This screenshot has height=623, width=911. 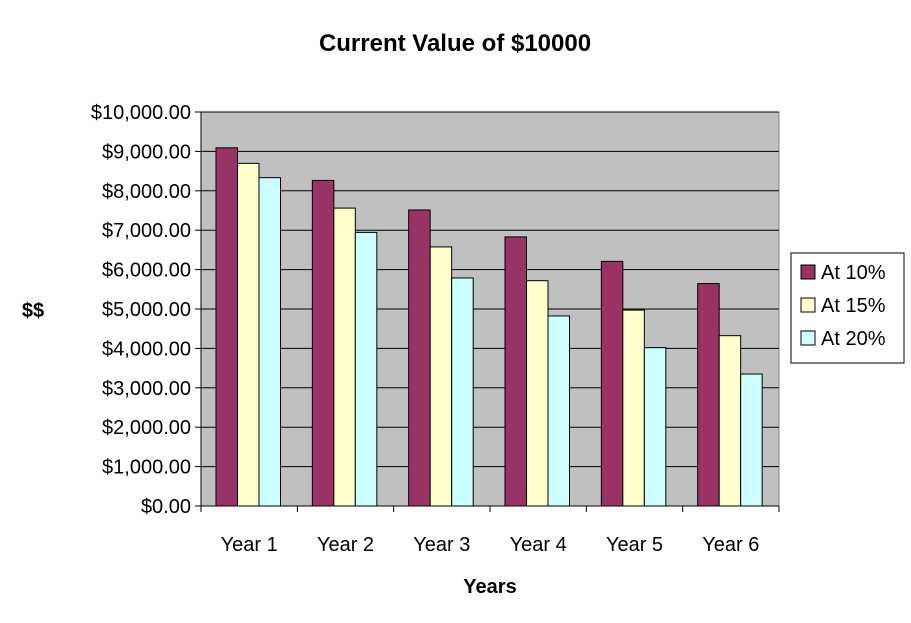 I want to click on x-tick-label: Year 2, so click(x=345, y=545).